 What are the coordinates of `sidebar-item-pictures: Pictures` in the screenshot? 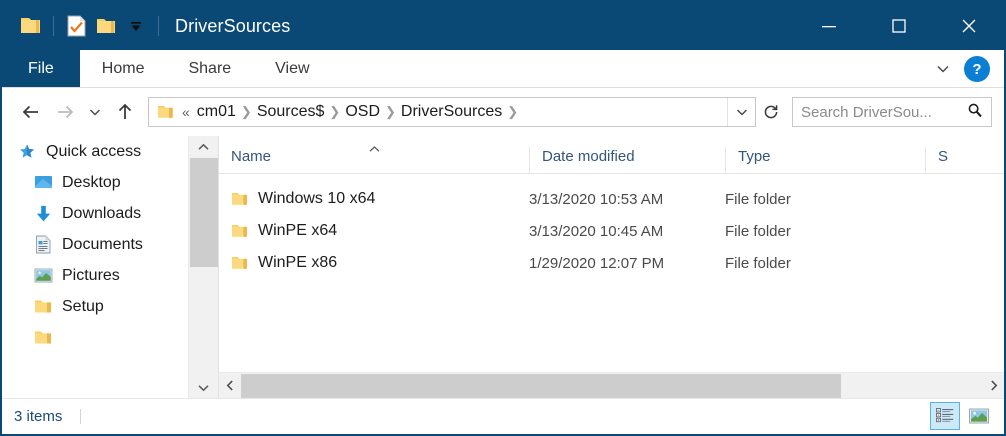 It's located at (110, 275).